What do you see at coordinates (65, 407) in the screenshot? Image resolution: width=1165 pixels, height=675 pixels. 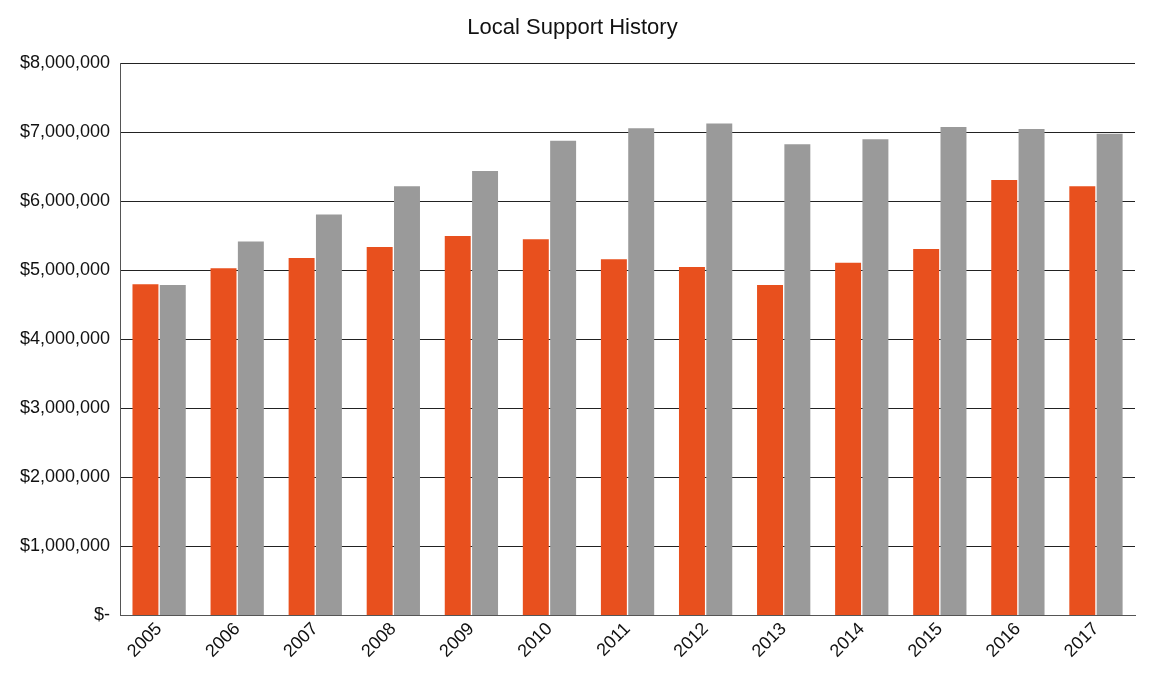 I see `y-tick-label: $3,000,000` at bounding box center [65, 407].